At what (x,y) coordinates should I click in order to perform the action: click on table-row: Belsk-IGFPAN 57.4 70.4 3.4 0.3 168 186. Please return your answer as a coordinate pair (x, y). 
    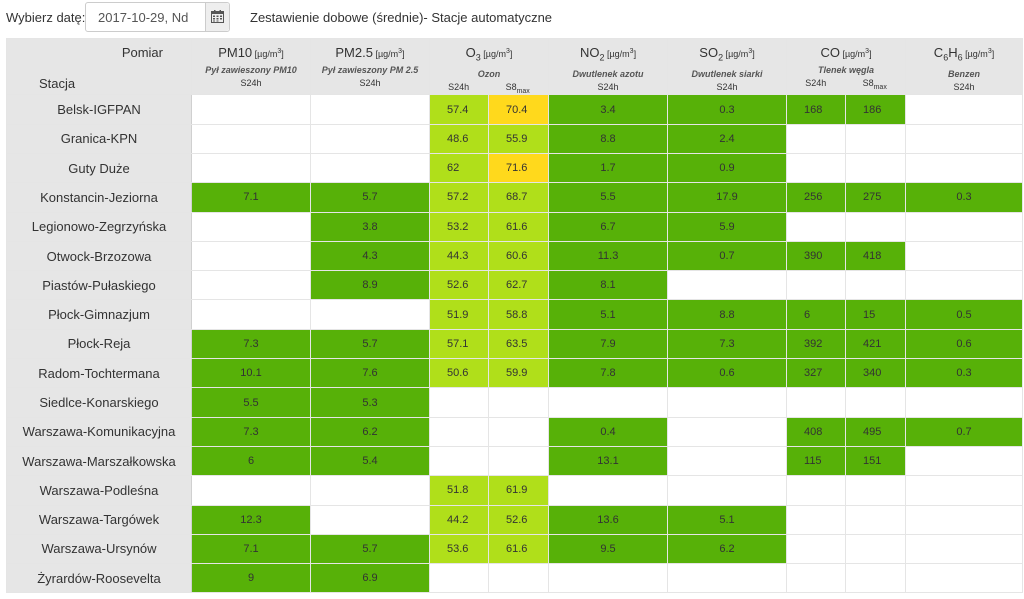
    Looking at the image, I should click on (515, 109).